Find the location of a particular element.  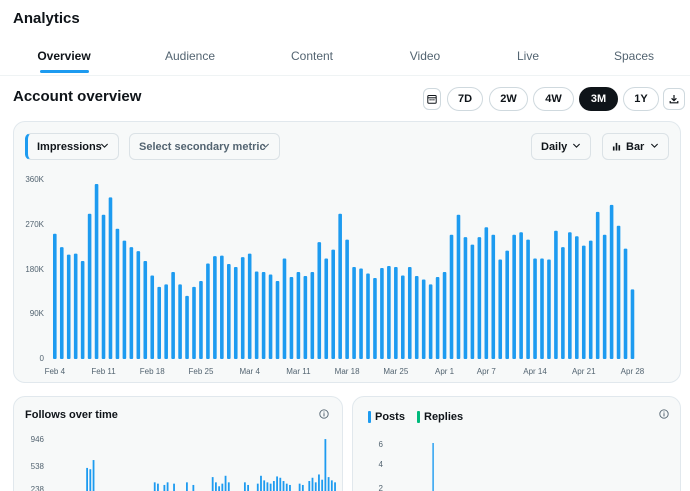

range-7d-button: 7D is located at coordinates (465, 99).